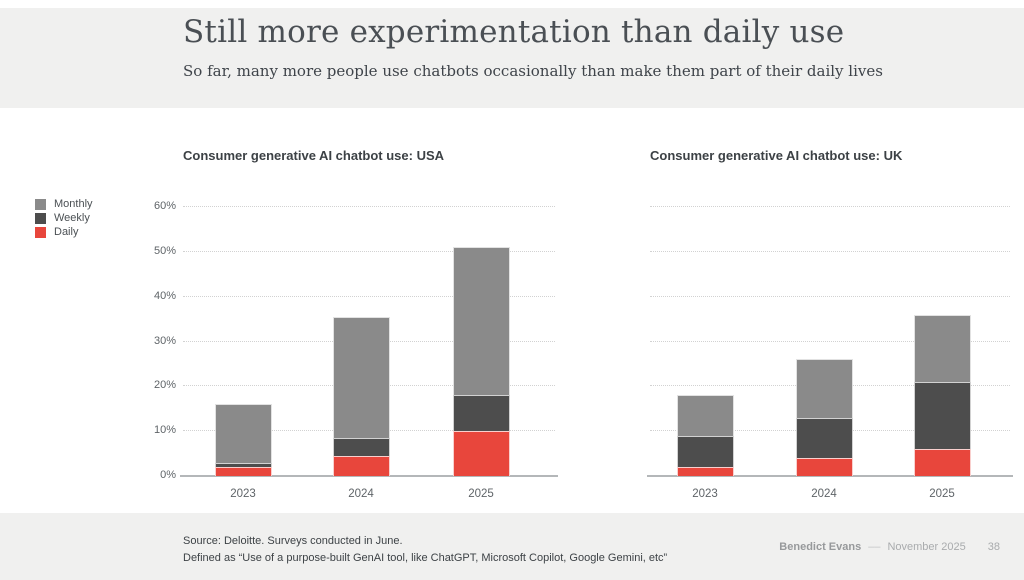  I want to click on y-axis-tick-label: 0%, so click(168, 475).